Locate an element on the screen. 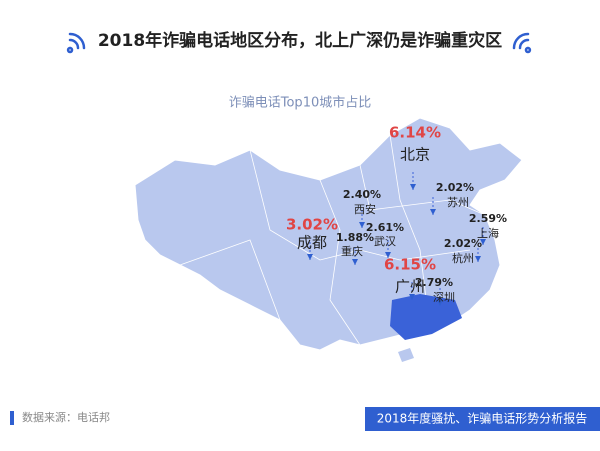 This screenshot has width=600, height=451. report-title: 2018年度骚扰、诈骗电话形势分析报告 is located at coordinates (482, 418).